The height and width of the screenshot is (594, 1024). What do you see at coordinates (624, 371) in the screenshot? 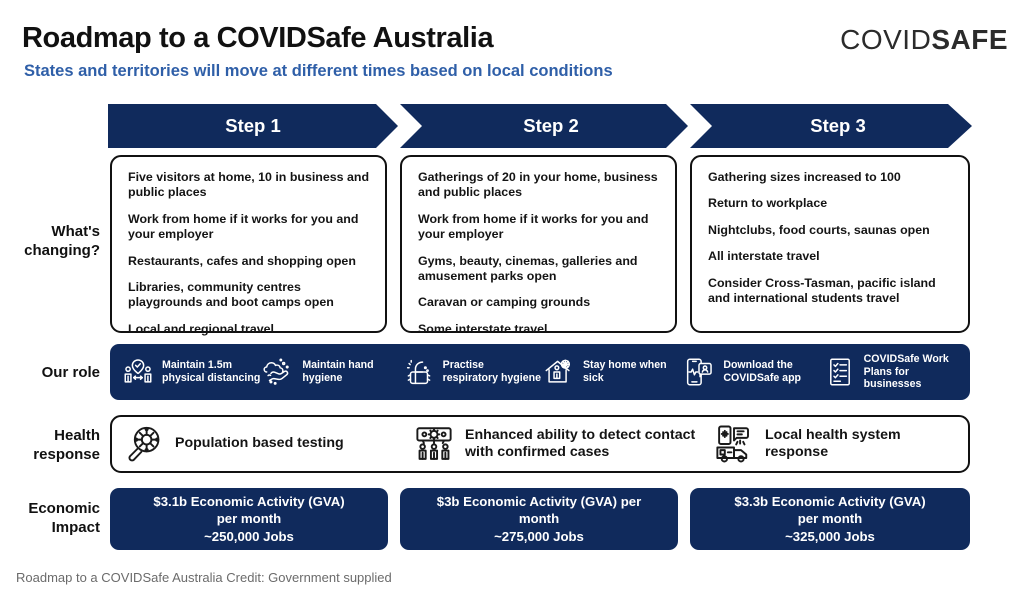
I see `our-role-item-4-label: Stay home when sick` at bounding box center [624, 371].